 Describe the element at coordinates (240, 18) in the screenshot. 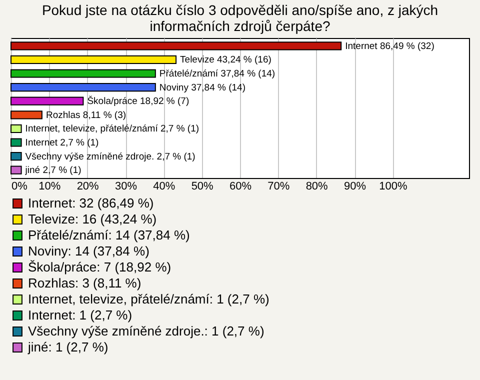

I see `chart-title: Pokud jste na otázku číslo 3 odpověděli ano/spíše ano, z jakých informačních zdrojů čerpáte?` at that location.